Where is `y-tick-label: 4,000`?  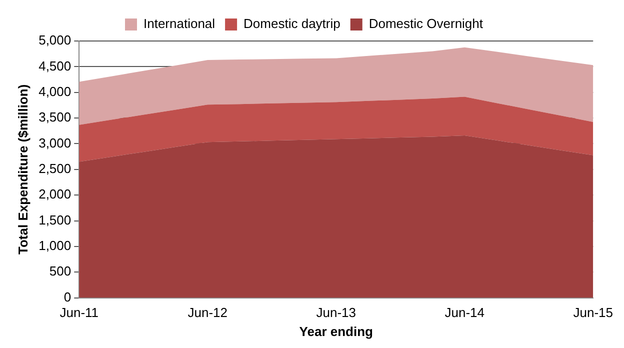 y-tick-label: 4,000 is located at coordinates (55, 91).